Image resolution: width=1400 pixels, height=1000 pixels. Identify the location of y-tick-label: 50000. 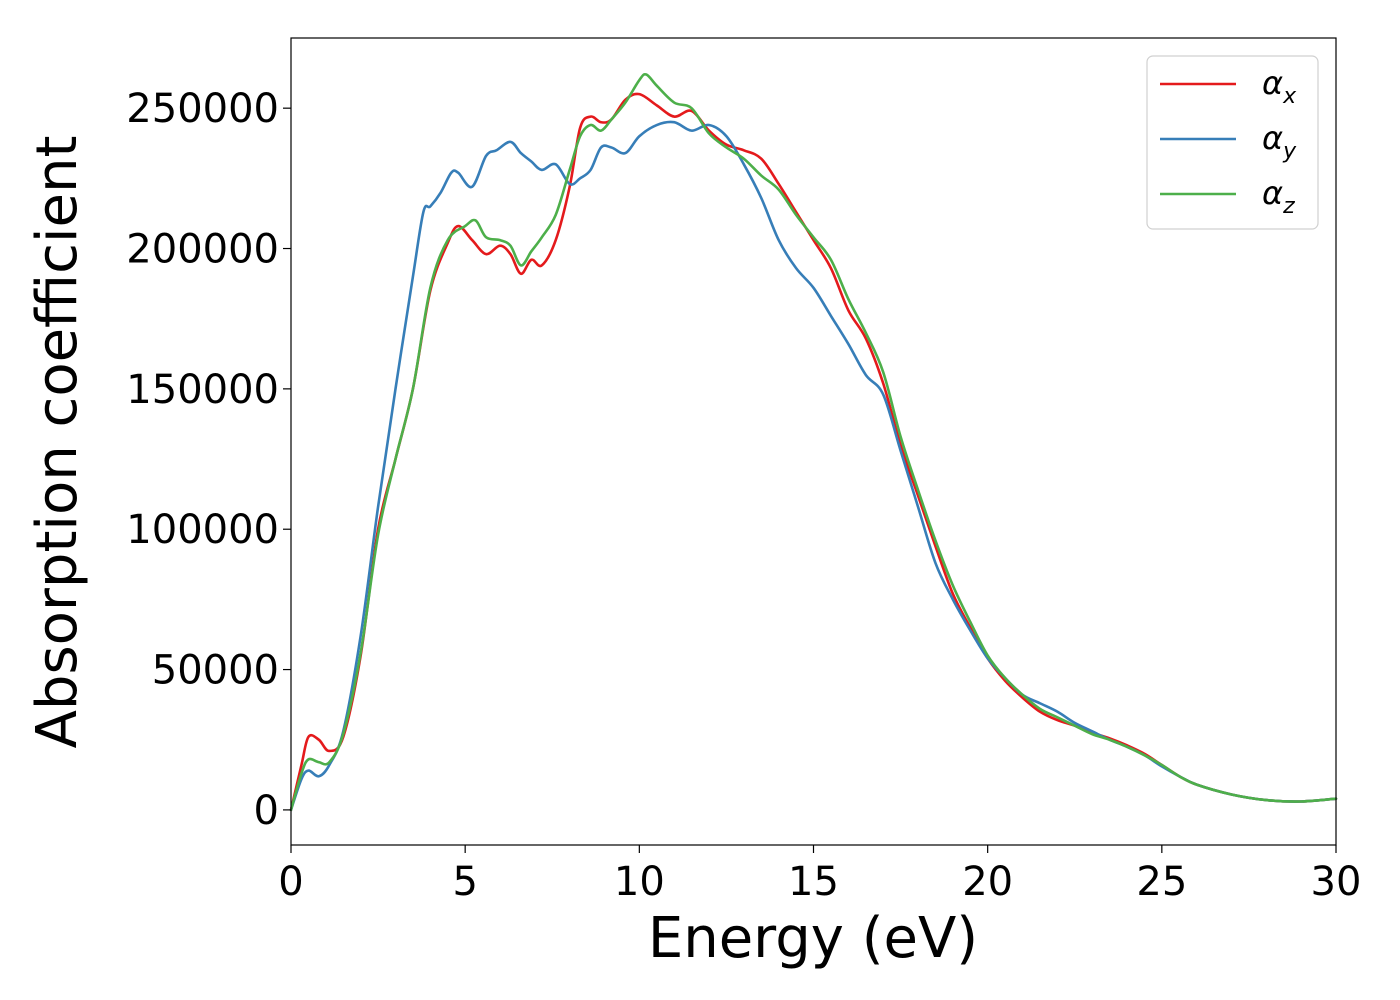
(215, 671).